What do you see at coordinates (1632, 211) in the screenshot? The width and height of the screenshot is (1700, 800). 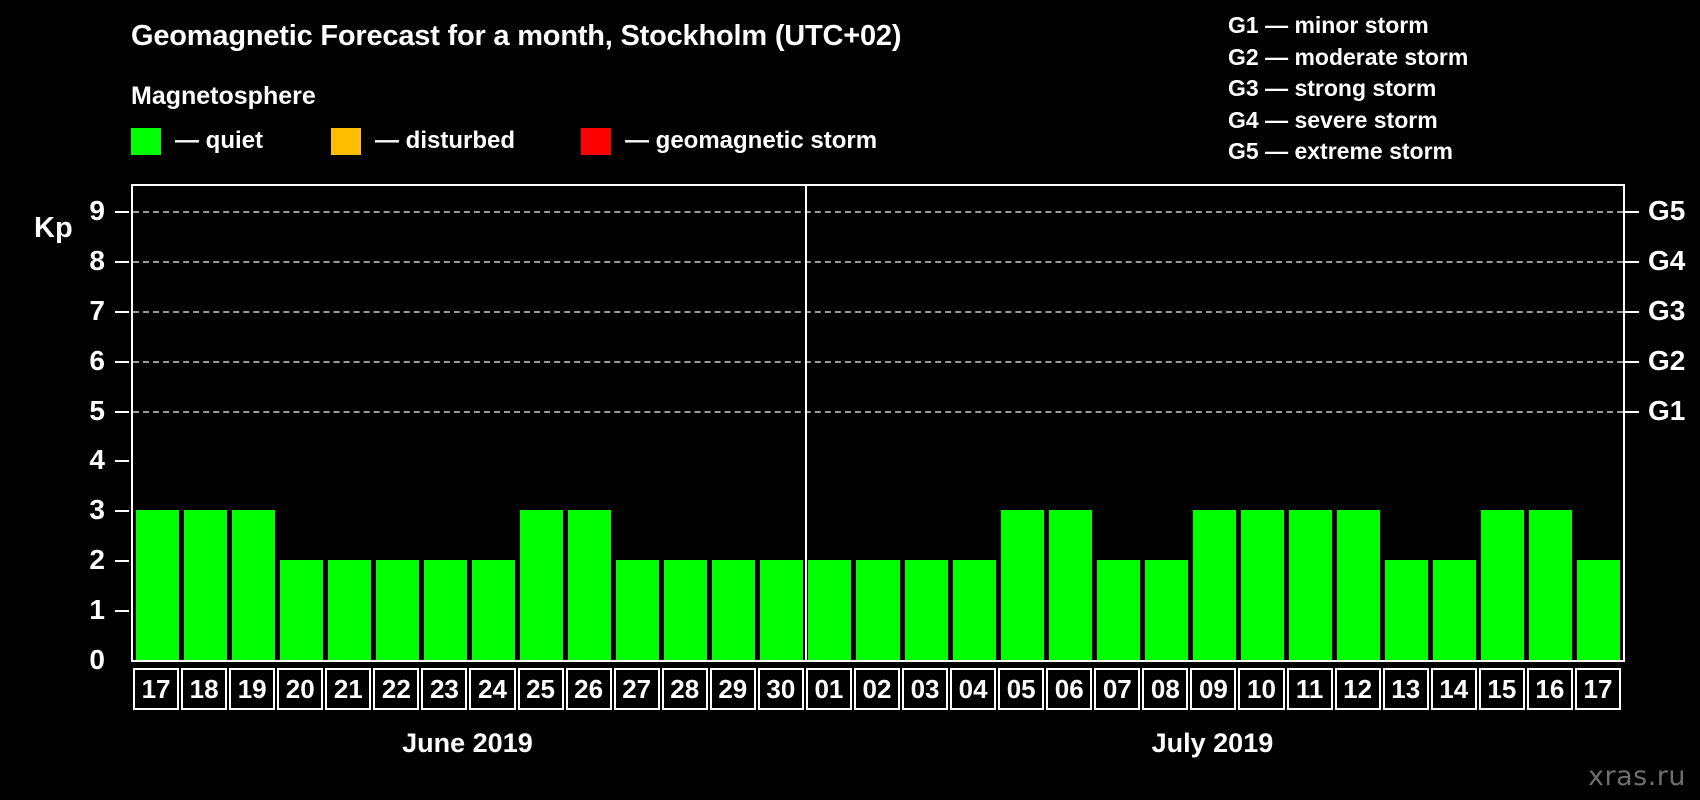 I see `g-tick-mark-G5` at bounding box center [1632, 211].